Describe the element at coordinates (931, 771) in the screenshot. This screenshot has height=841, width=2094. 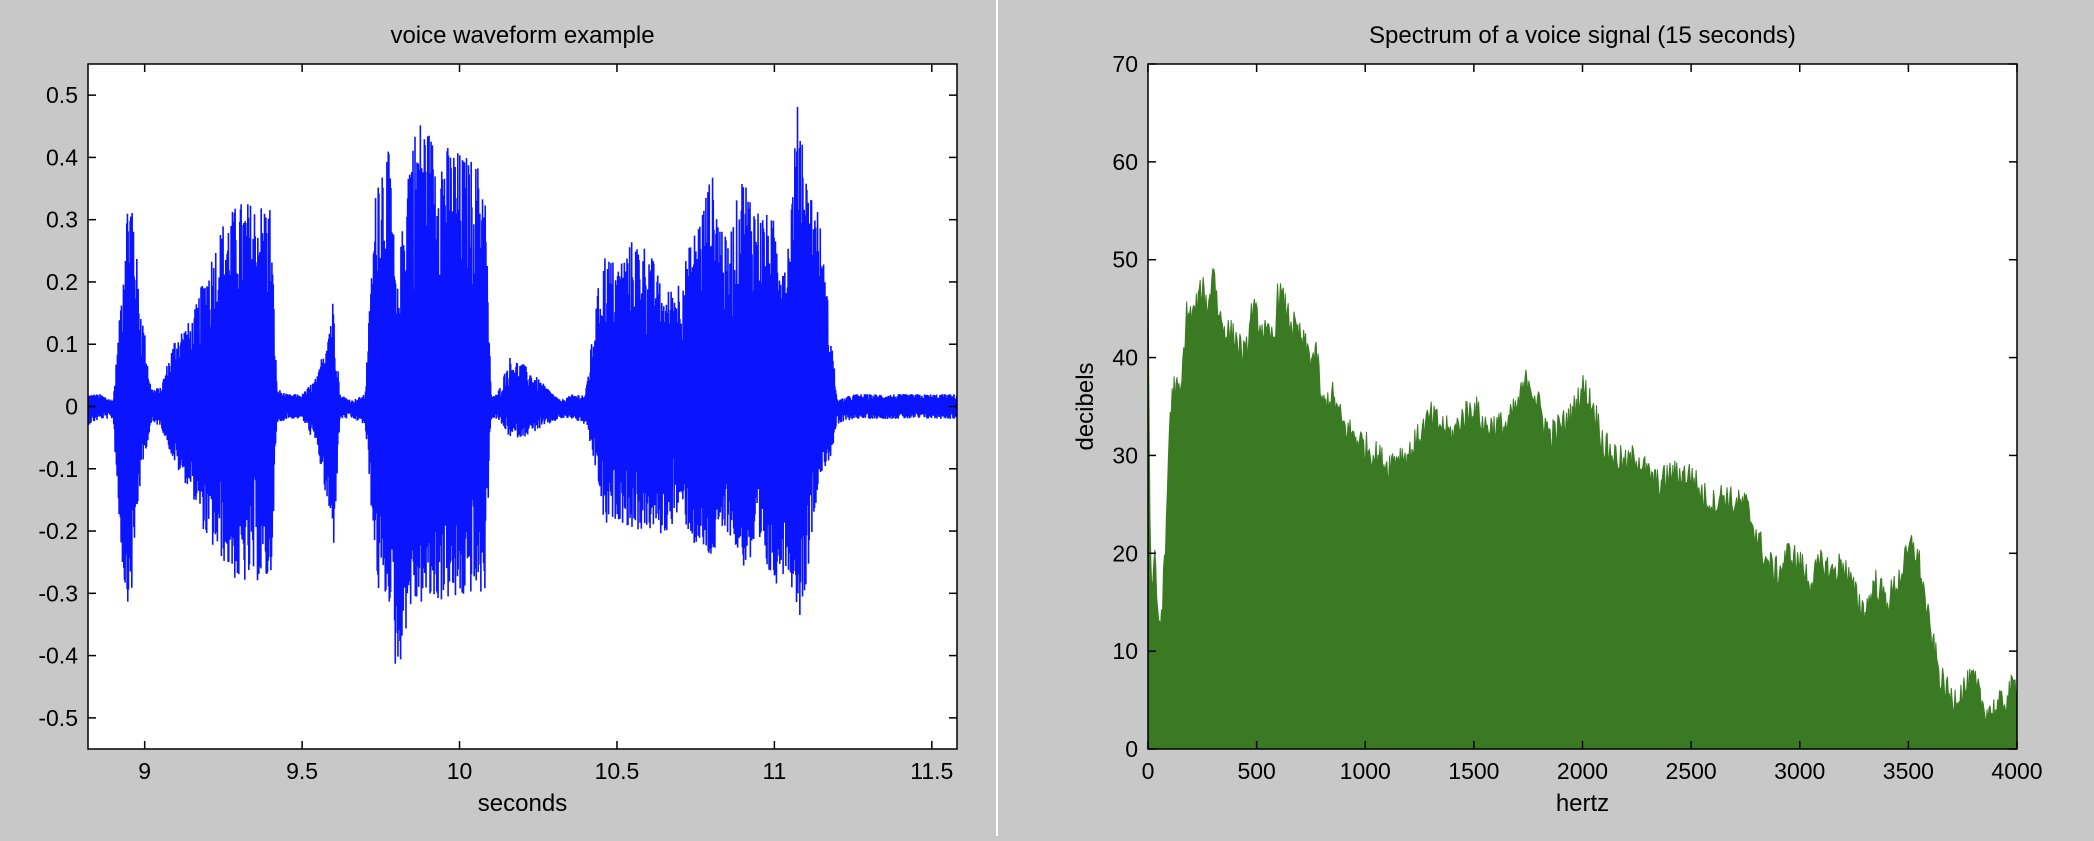
I see `waveform-x-tick-label: 11.5` at that location.